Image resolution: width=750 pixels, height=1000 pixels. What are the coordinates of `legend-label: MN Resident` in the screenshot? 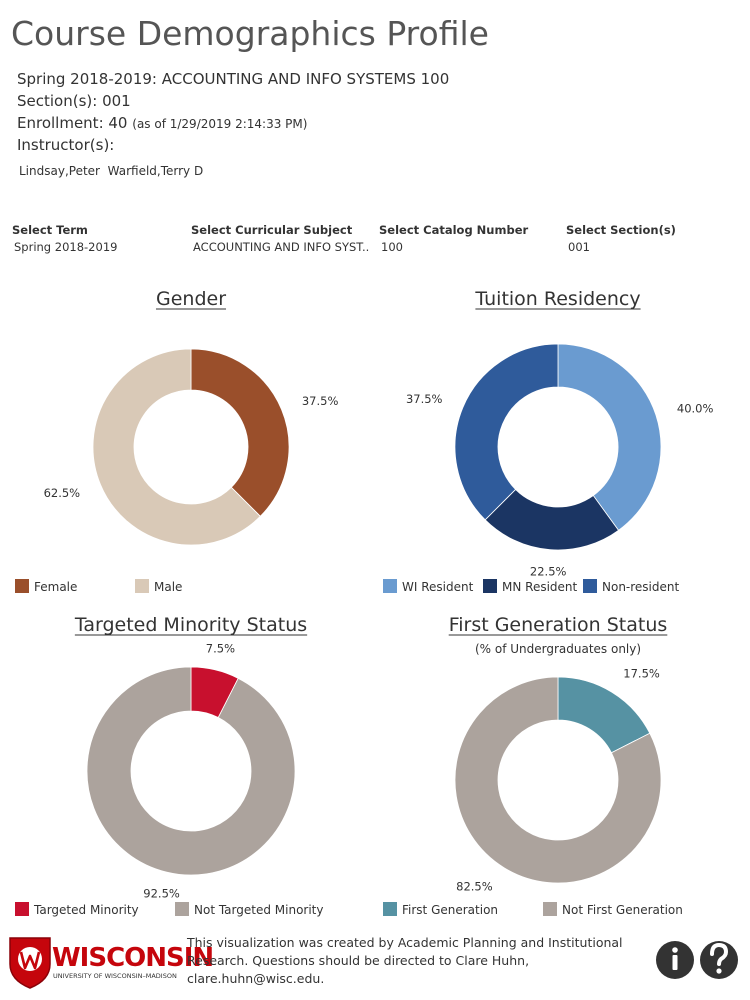 It's located at (540, 587).